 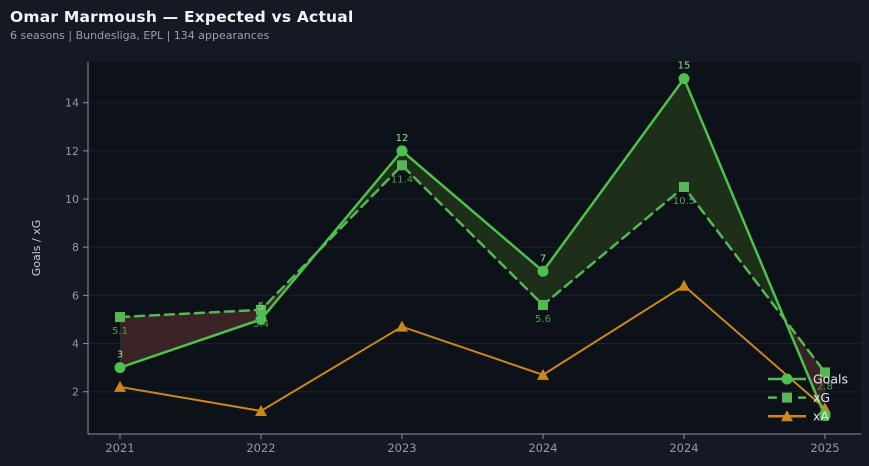 What do you see at coordinates (72, 103) in the screenshot?
I see `y-tick-label: 14` at bounding box center [72, 103].